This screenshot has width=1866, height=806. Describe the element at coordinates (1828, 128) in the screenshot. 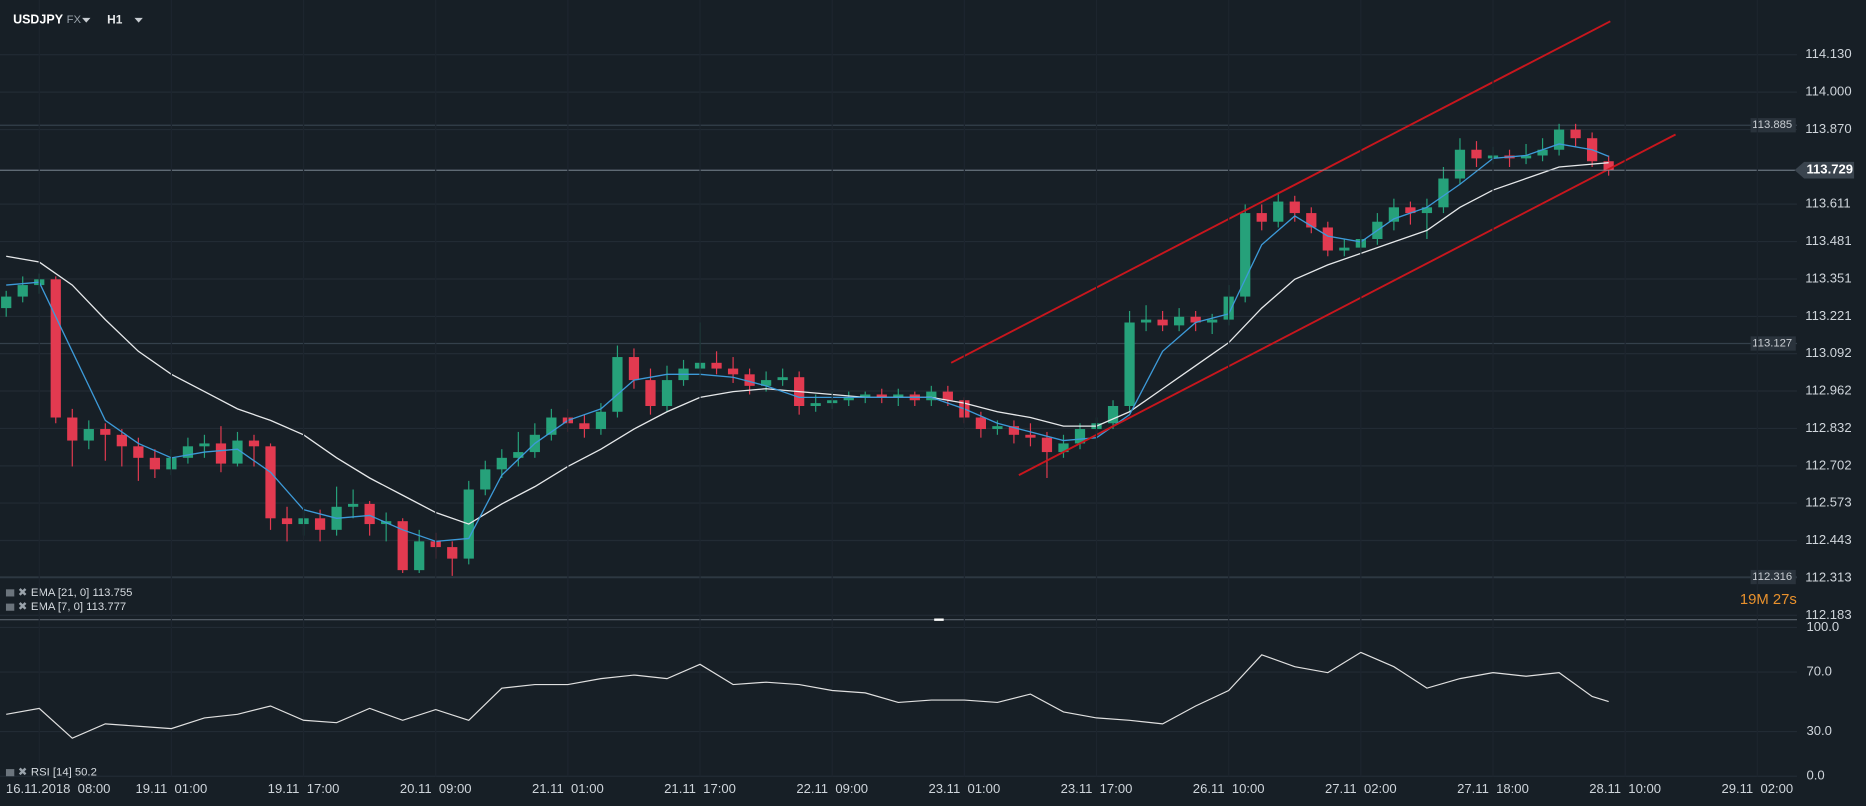

I see `y-tick-label: 113.870` at that location.